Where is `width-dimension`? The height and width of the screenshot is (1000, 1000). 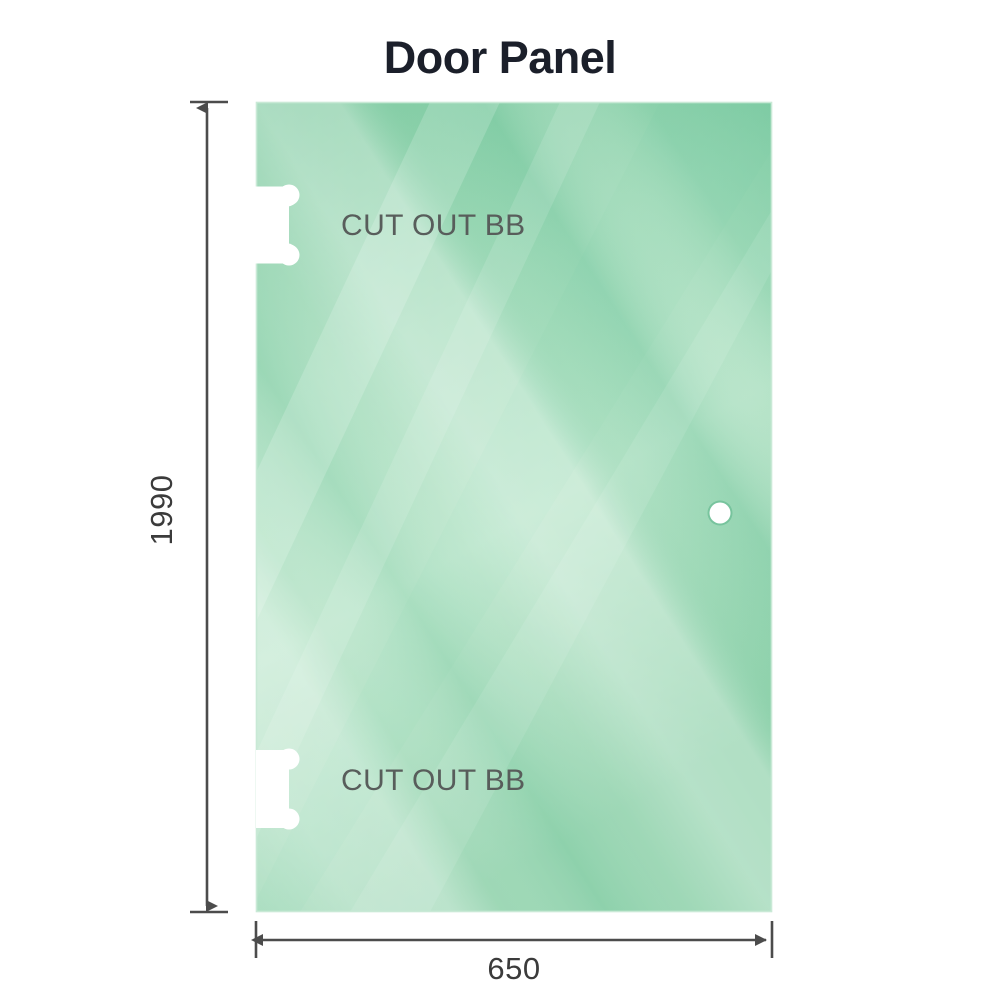
width-dimension is located at coordinates (512, 939).